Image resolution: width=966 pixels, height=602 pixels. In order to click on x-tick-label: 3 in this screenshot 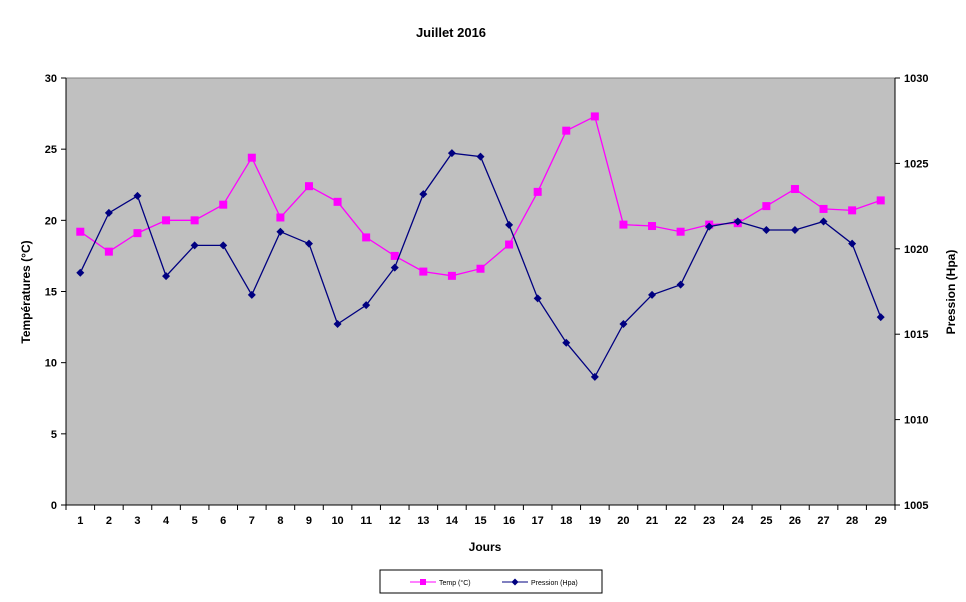, I will do `click(137, 521)`.